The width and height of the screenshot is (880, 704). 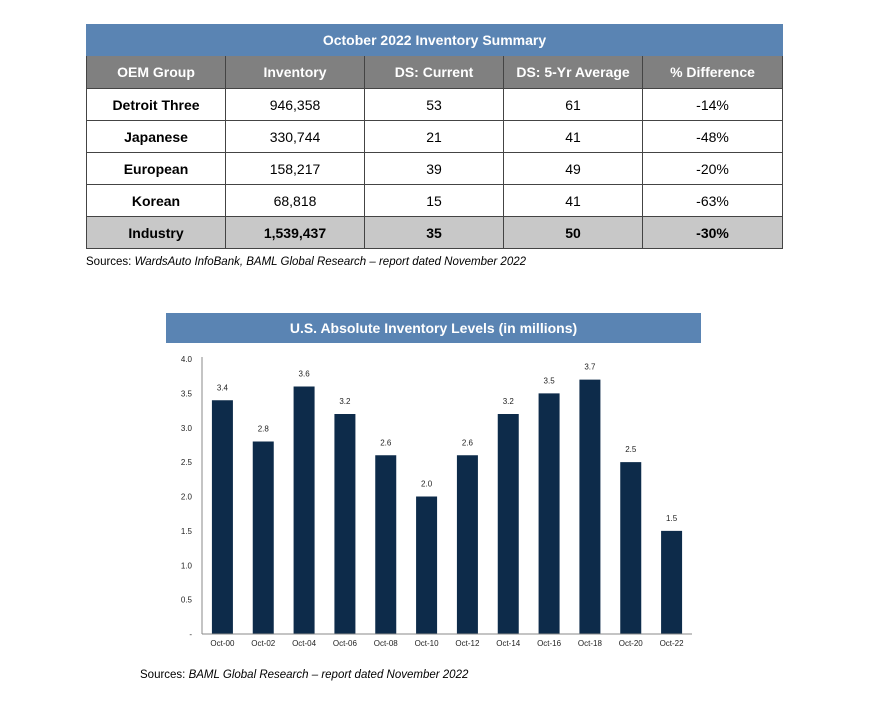 What do you see at coordinates (631, 643) in the screenshot?
I see `x-tick-label: Oct-20` at bounding box center [631, 643].